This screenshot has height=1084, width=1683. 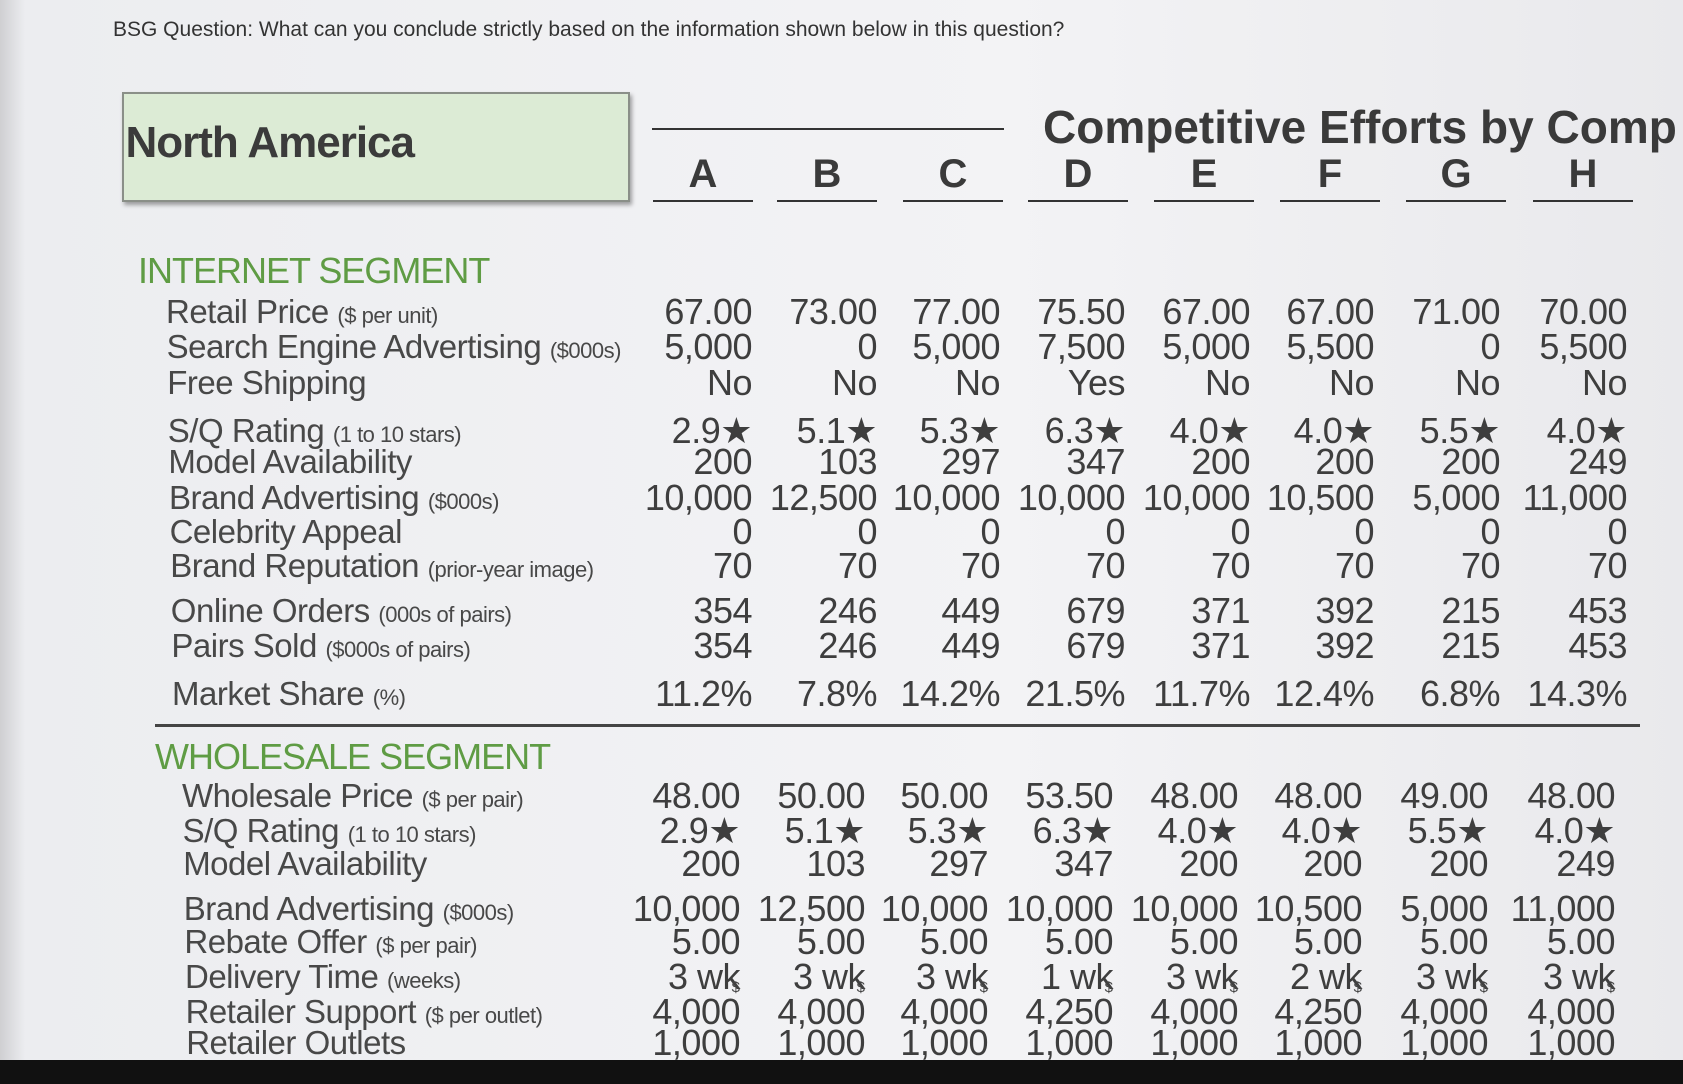 What do you see at coordinates (412, 834) in the screenshot?
I see `row-unit: (1 to 10 stars)` at bounding box center [412, 834].